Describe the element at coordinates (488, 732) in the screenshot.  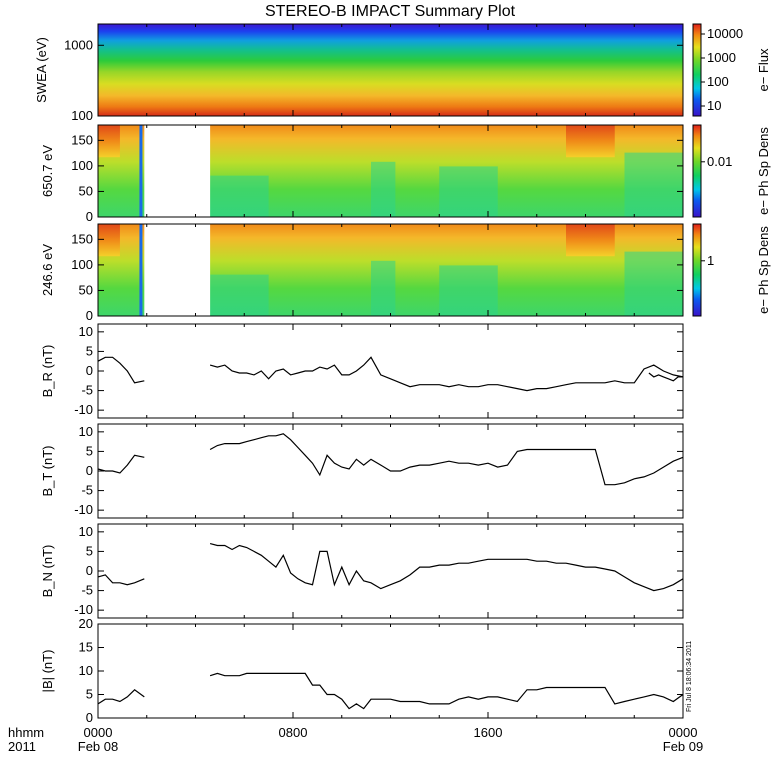
I see `x-tick-1600: 1600` at that location.